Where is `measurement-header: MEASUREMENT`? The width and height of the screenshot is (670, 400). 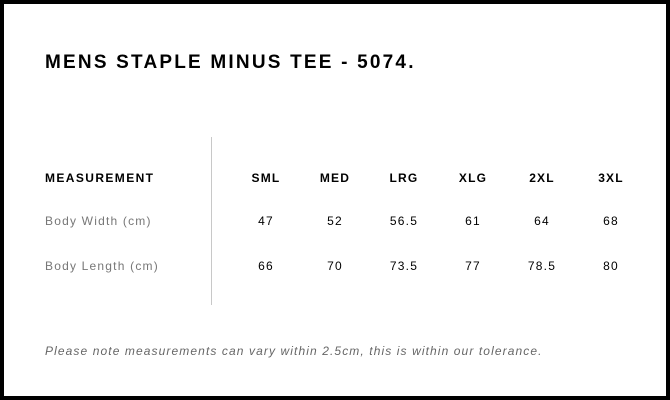 measurement-header: MEASUREMENT is located at coordinates (100, 178).